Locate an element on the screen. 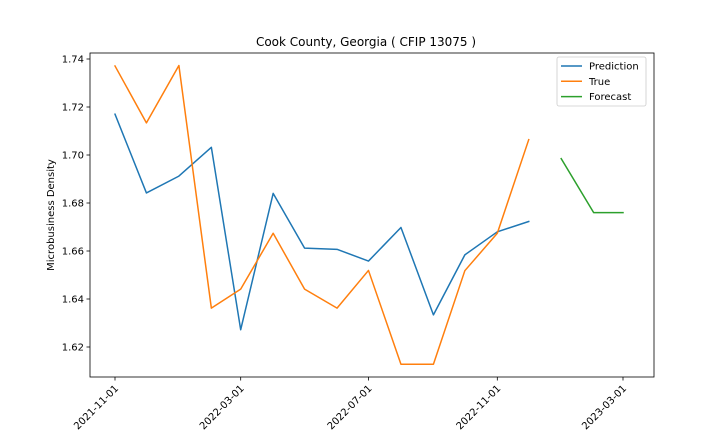 This screenshot has width=720, height=432. y-tick-label: 1.62 is located at coordinates (73, 348).